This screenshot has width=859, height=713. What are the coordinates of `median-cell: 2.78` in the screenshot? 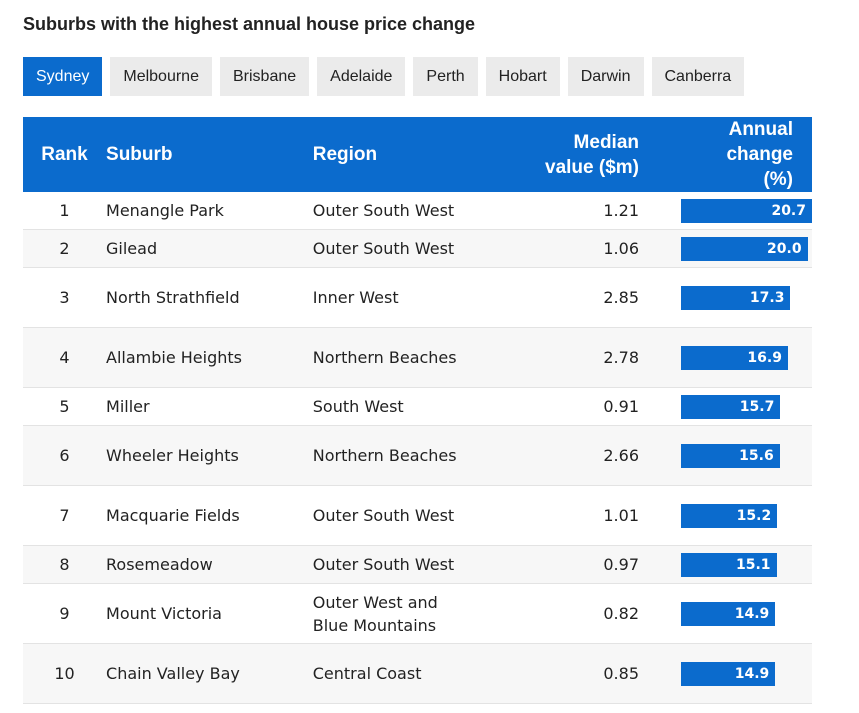 It's located at (567, 357).